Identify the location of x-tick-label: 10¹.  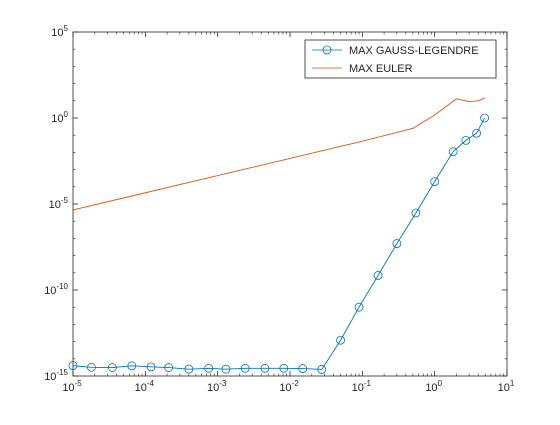
(506, 386).